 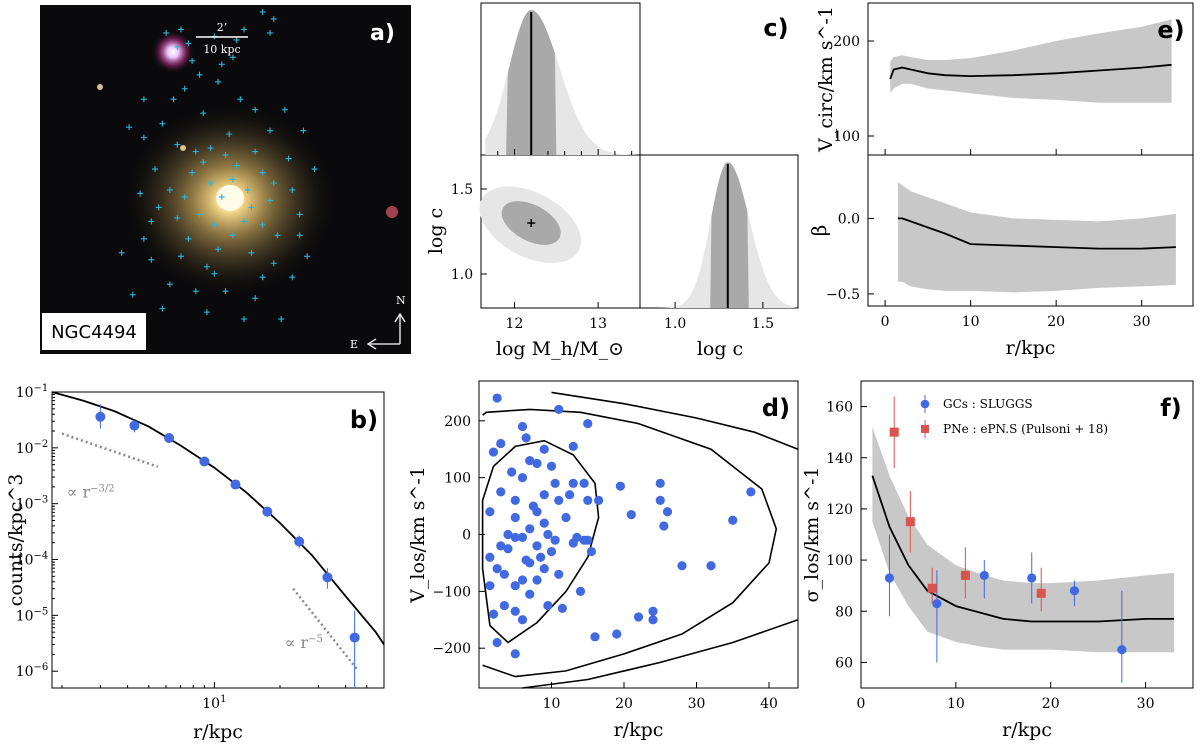 I want to click on slope-guide-b, so click(x=110, y=450).